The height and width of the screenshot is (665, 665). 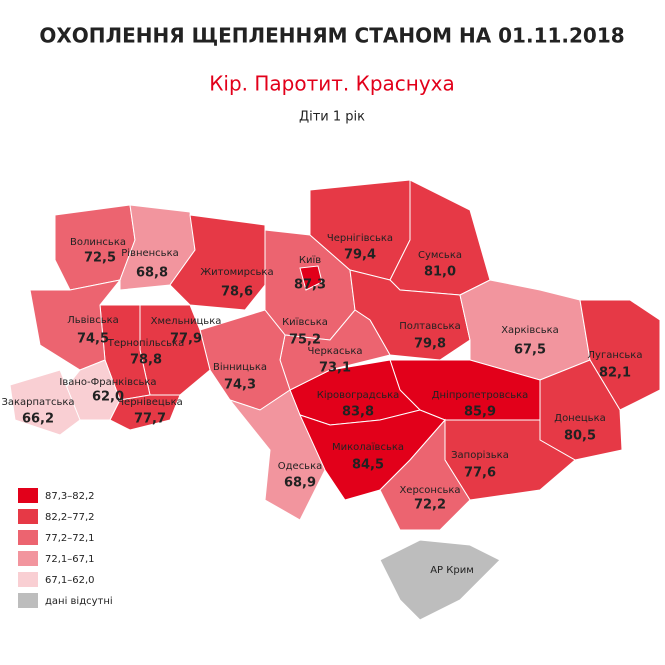 What do you see at coordinates (530, 330) in the screenshot?
I see `region-name: Харківська` at bounding box center [530, 330].